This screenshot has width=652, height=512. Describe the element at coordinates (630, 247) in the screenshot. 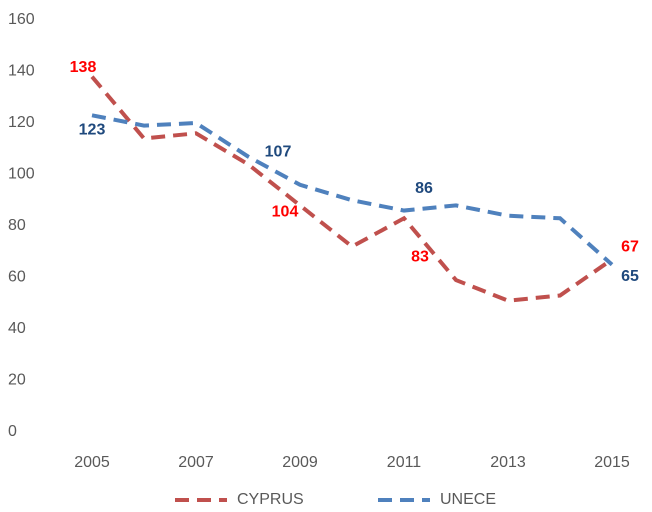

I see `data-label: 67` at that location.